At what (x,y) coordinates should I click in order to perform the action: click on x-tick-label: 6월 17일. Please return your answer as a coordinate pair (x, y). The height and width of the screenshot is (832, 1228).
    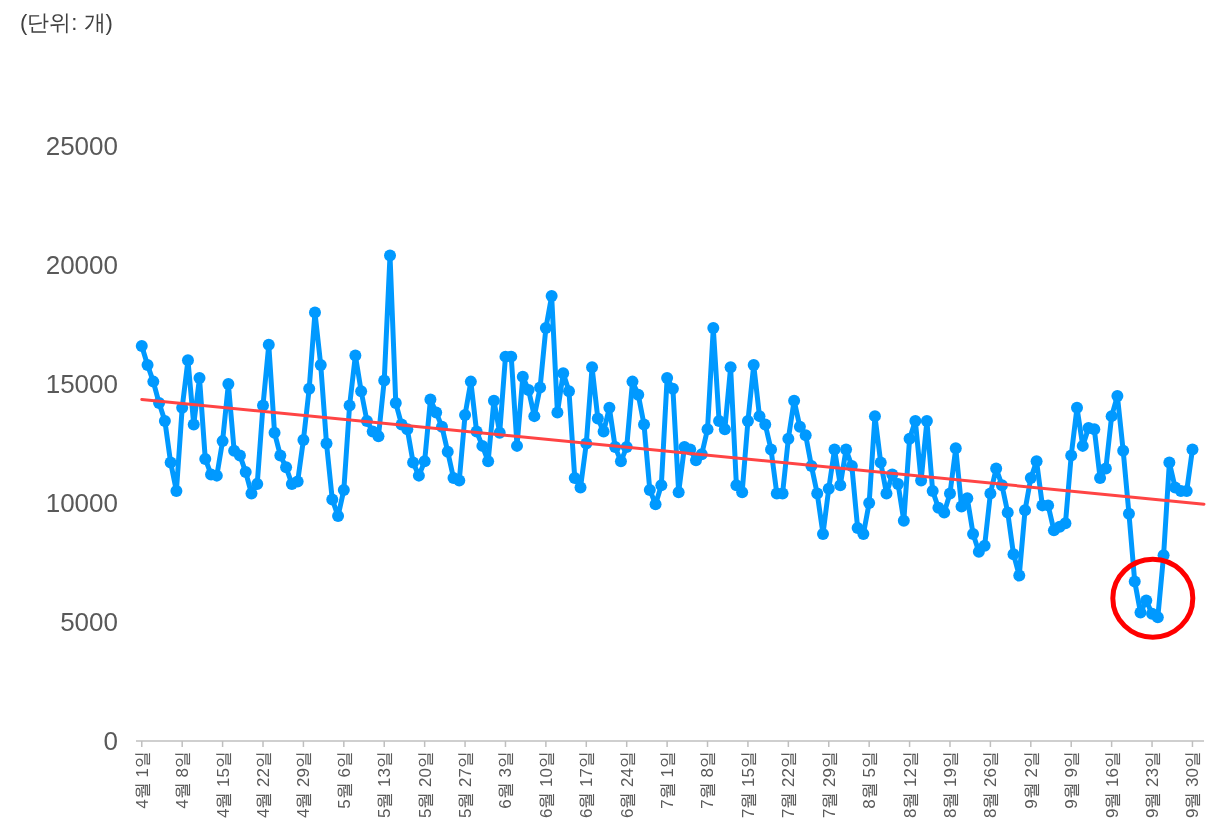
    Looking at the image, I should click on (587, 785).